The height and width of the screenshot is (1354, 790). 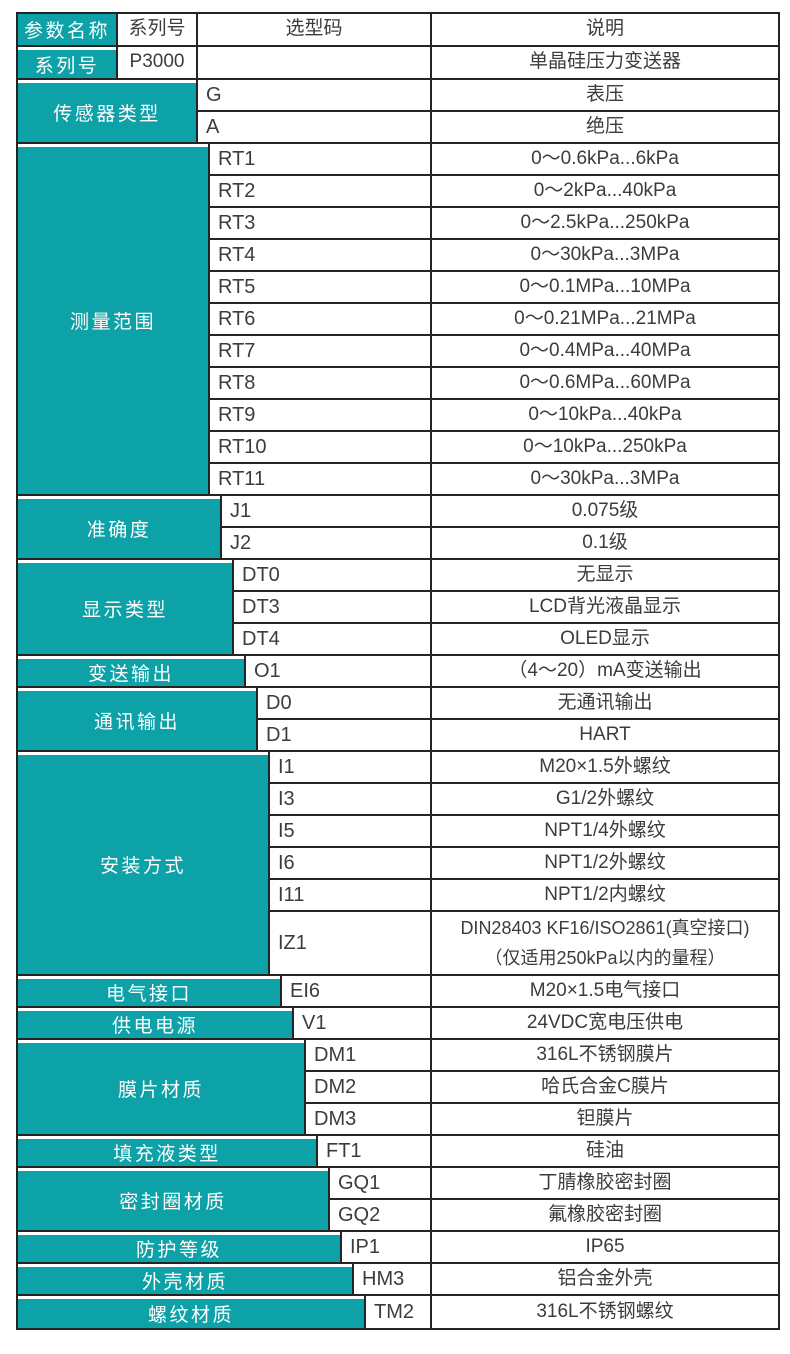 I want to click on option-code-cell: A, so click(x=315, y=128).